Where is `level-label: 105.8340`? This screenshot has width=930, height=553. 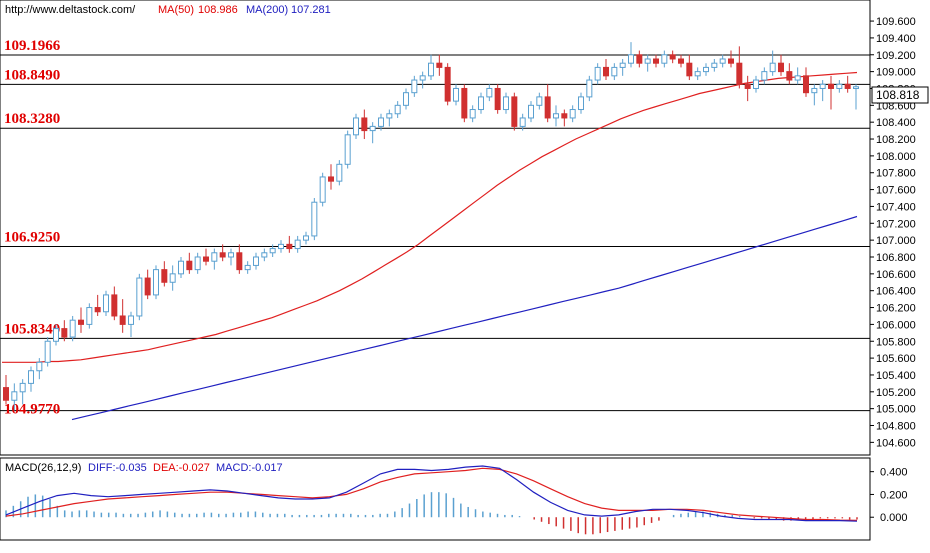
level-label: 105.8340 is located at coordinates (32, 329).